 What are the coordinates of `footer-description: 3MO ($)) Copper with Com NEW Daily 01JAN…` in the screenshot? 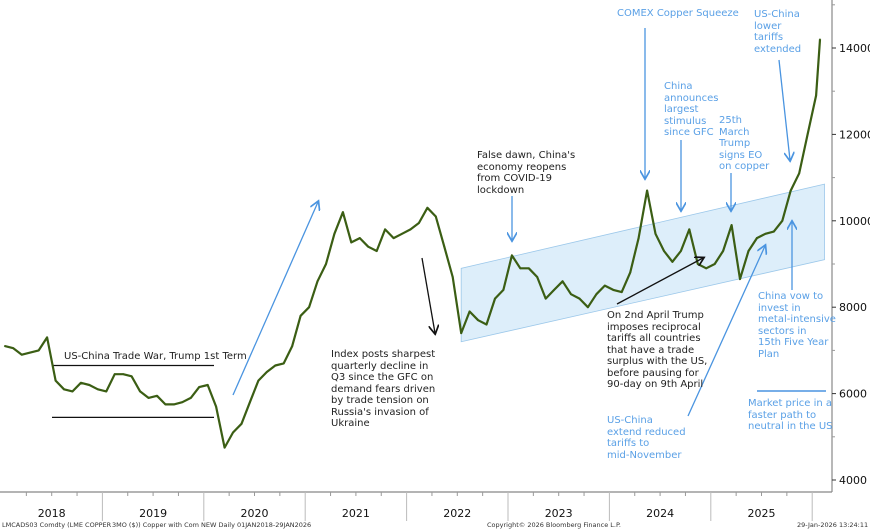 It's located at (212, 525).